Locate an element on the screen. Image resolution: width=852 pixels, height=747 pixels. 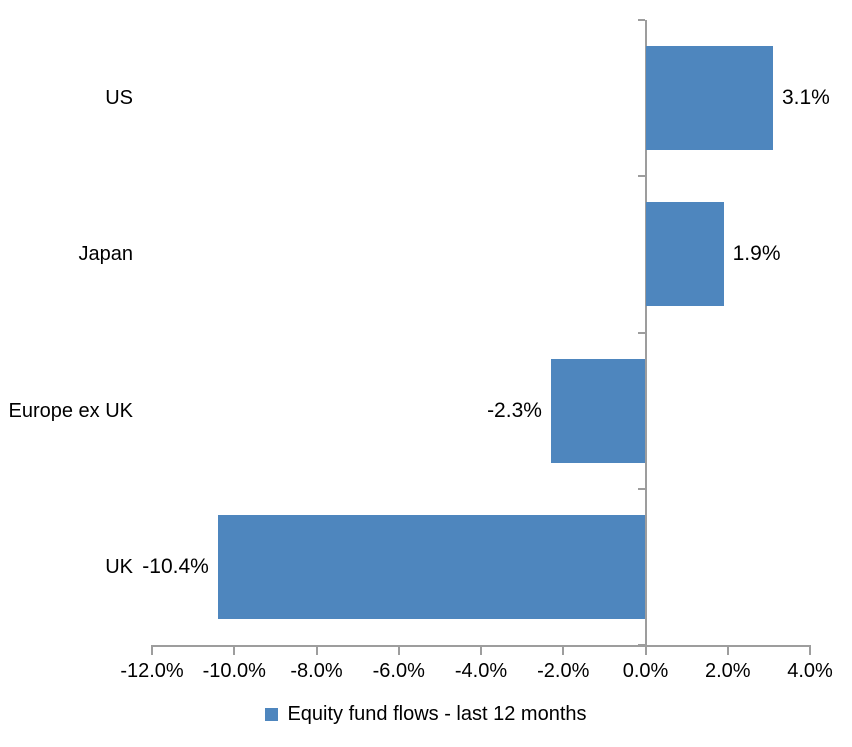
x-axis-tick-label: -8.0% is located at coordinates (316, 671).